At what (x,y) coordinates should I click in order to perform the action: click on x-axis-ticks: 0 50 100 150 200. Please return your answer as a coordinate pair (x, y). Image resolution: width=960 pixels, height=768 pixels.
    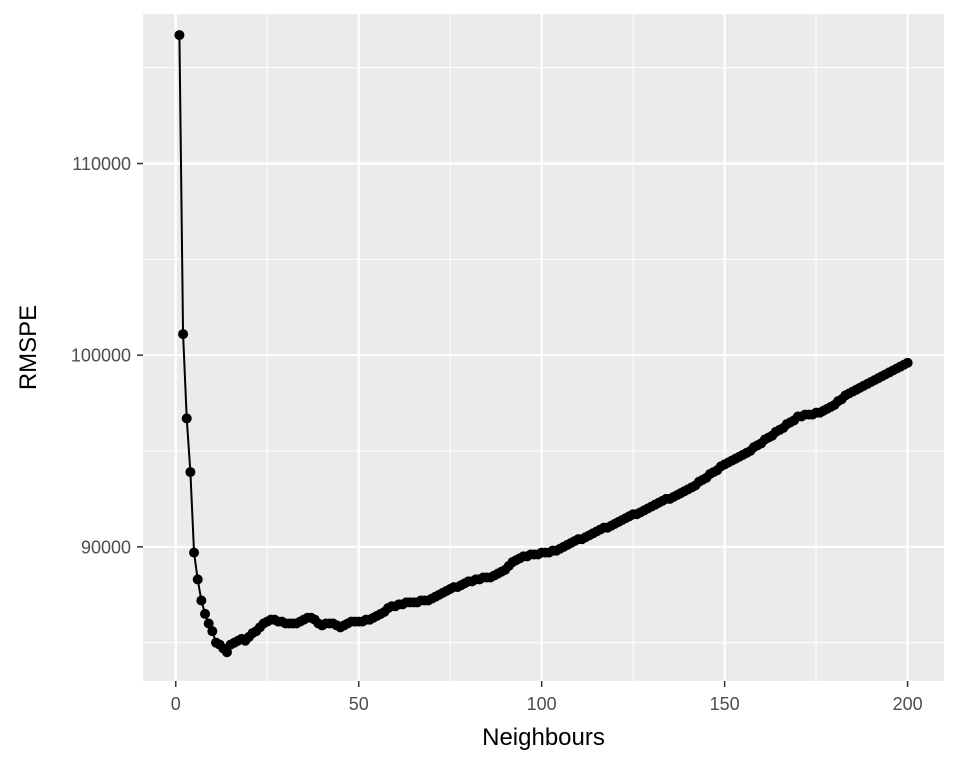
    Looking at the image, I should click on (547, 697).